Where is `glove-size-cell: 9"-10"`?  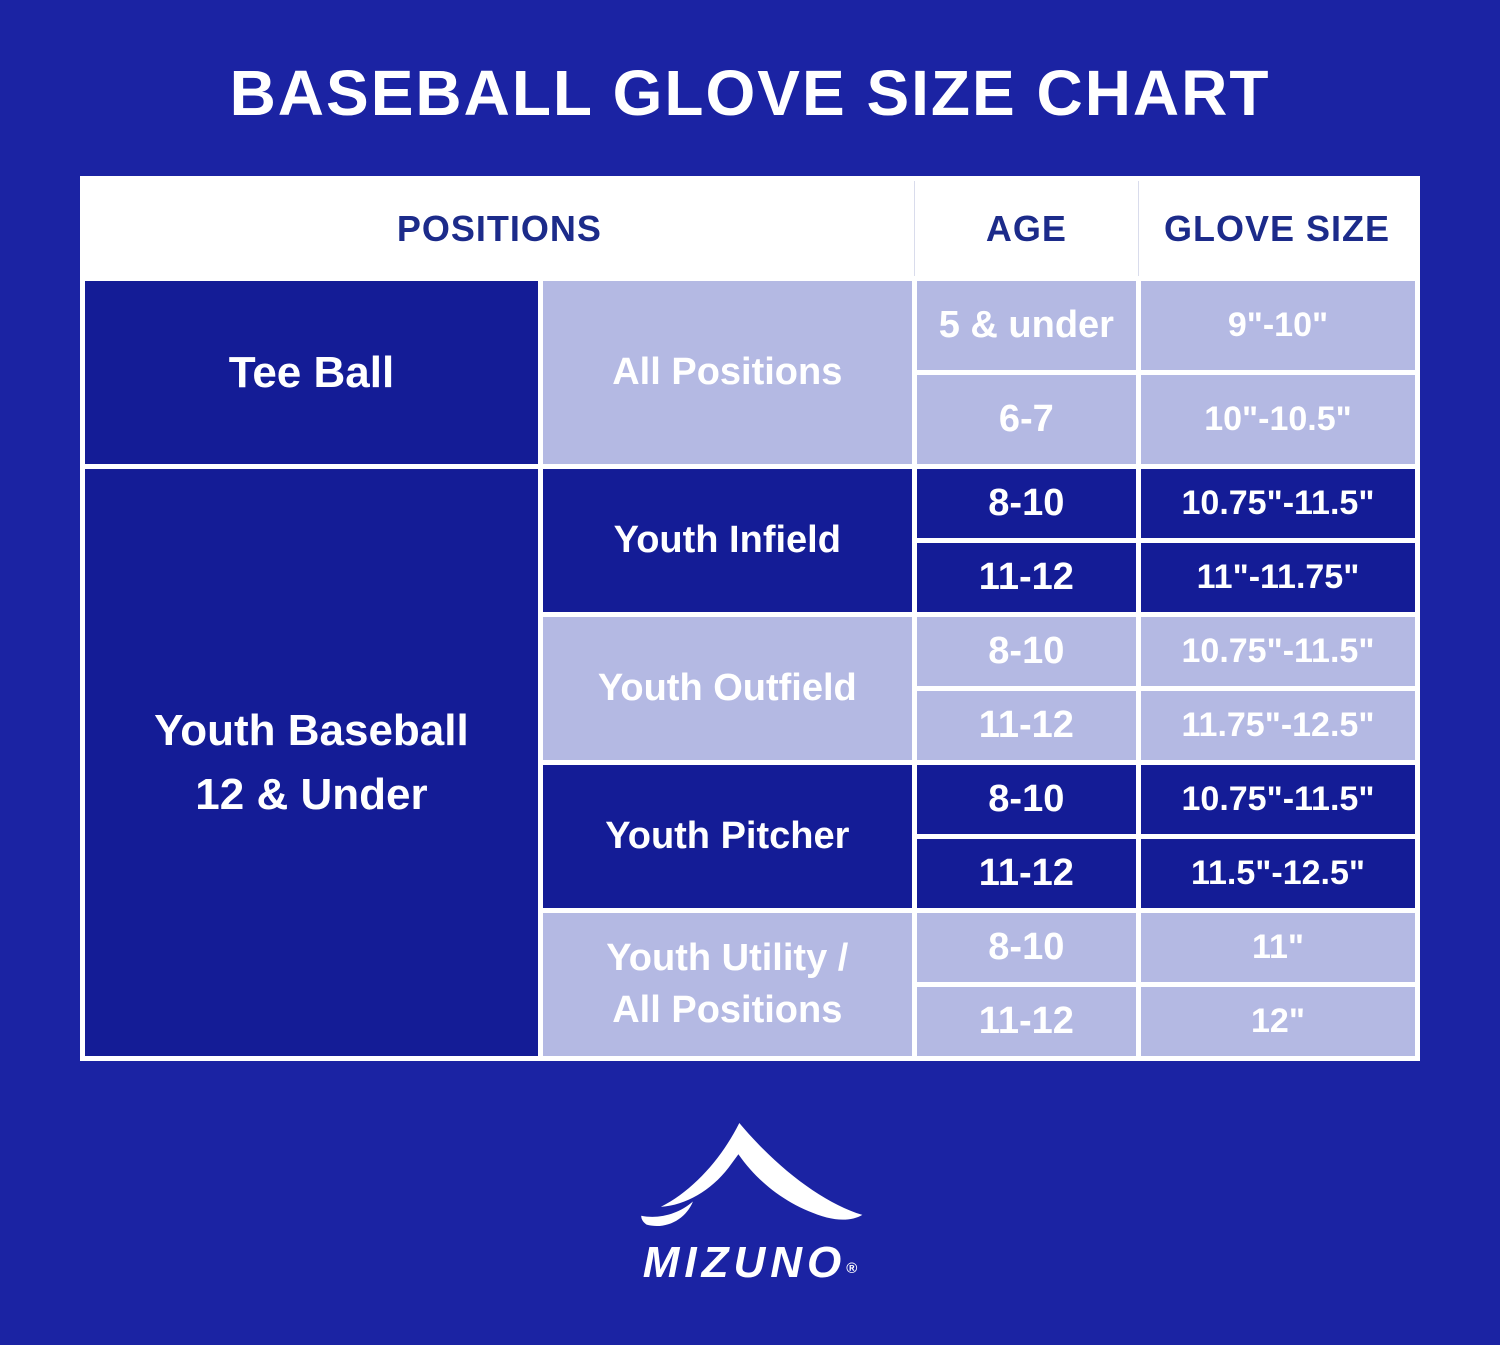
glove-size-cell: 9"-10" is located at coordinates (1278, 325).